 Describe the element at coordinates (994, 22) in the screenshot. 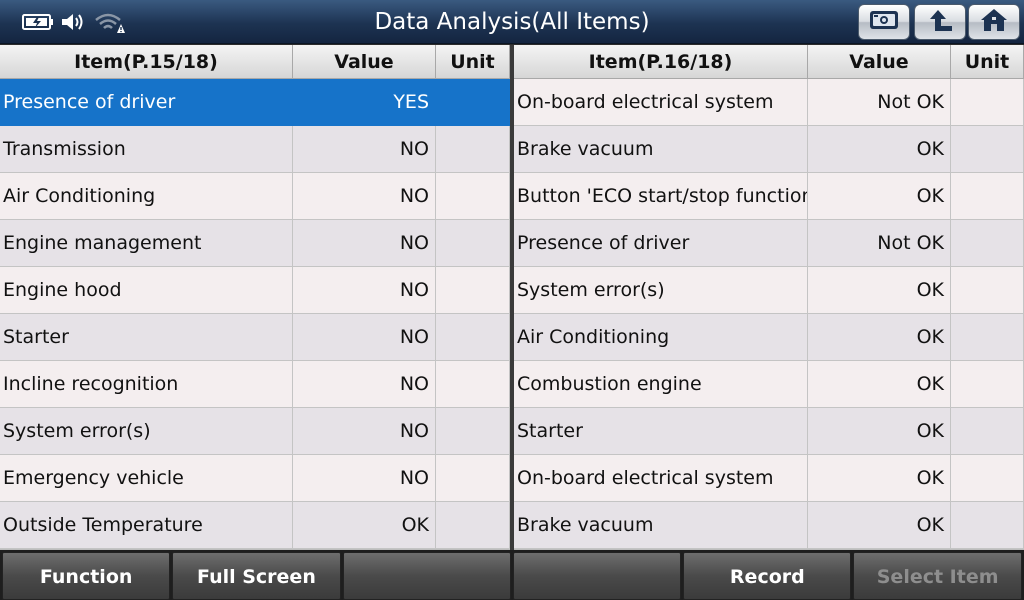

I see `home-button` at that location.